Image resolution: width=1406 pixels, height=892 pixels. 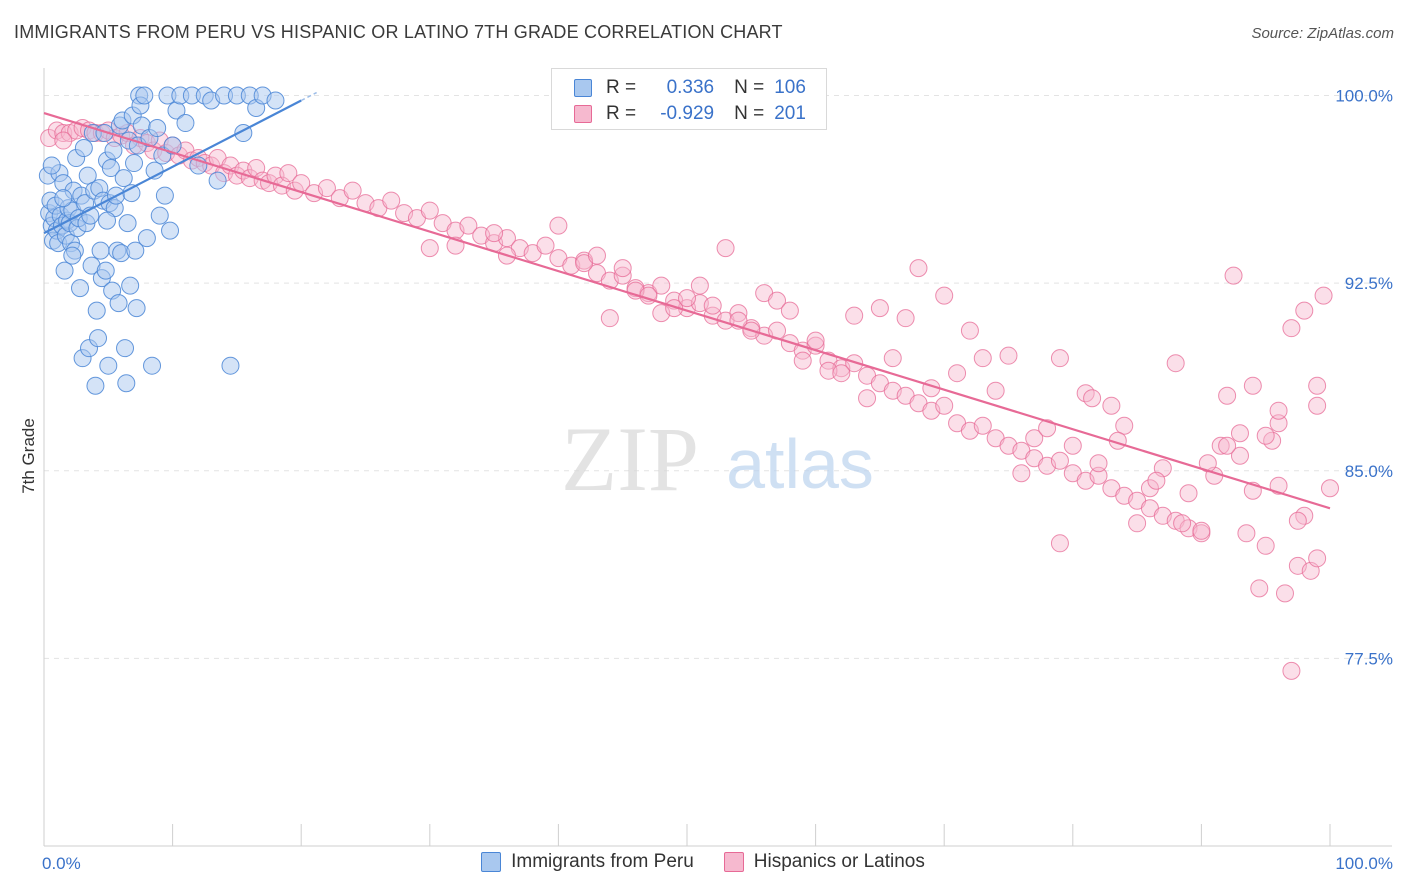 I want to click on x-tick-labels: 0.0% 100.0%, so click(x=717, y=863).